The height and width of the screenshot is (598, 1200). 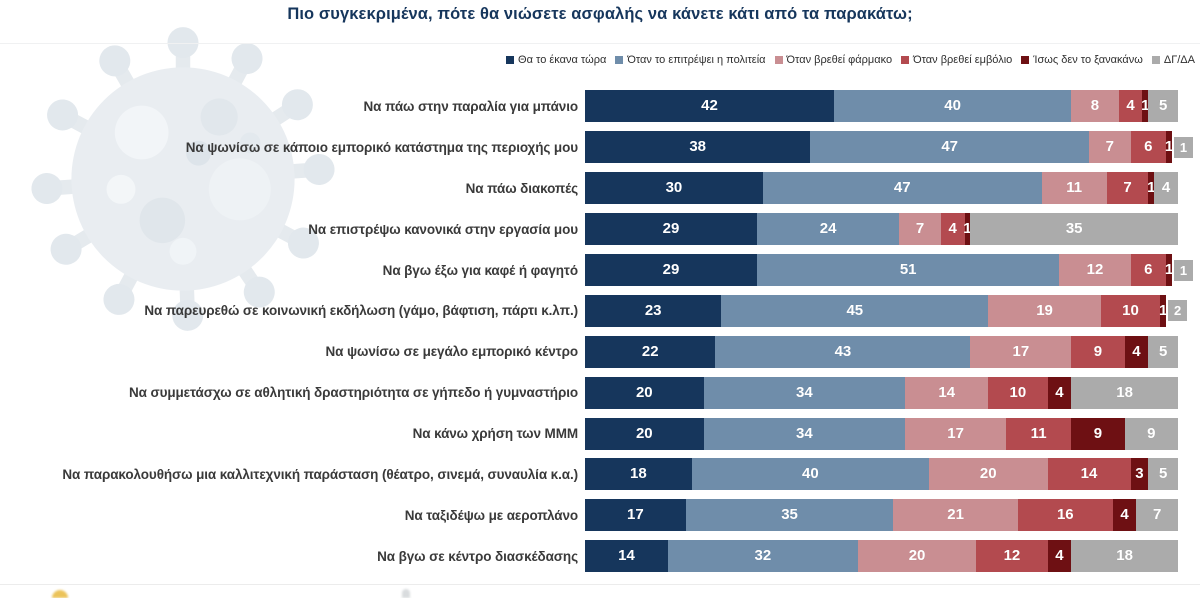 I want to click on cutoff-logo-fragment, so click(x=406, y=593).